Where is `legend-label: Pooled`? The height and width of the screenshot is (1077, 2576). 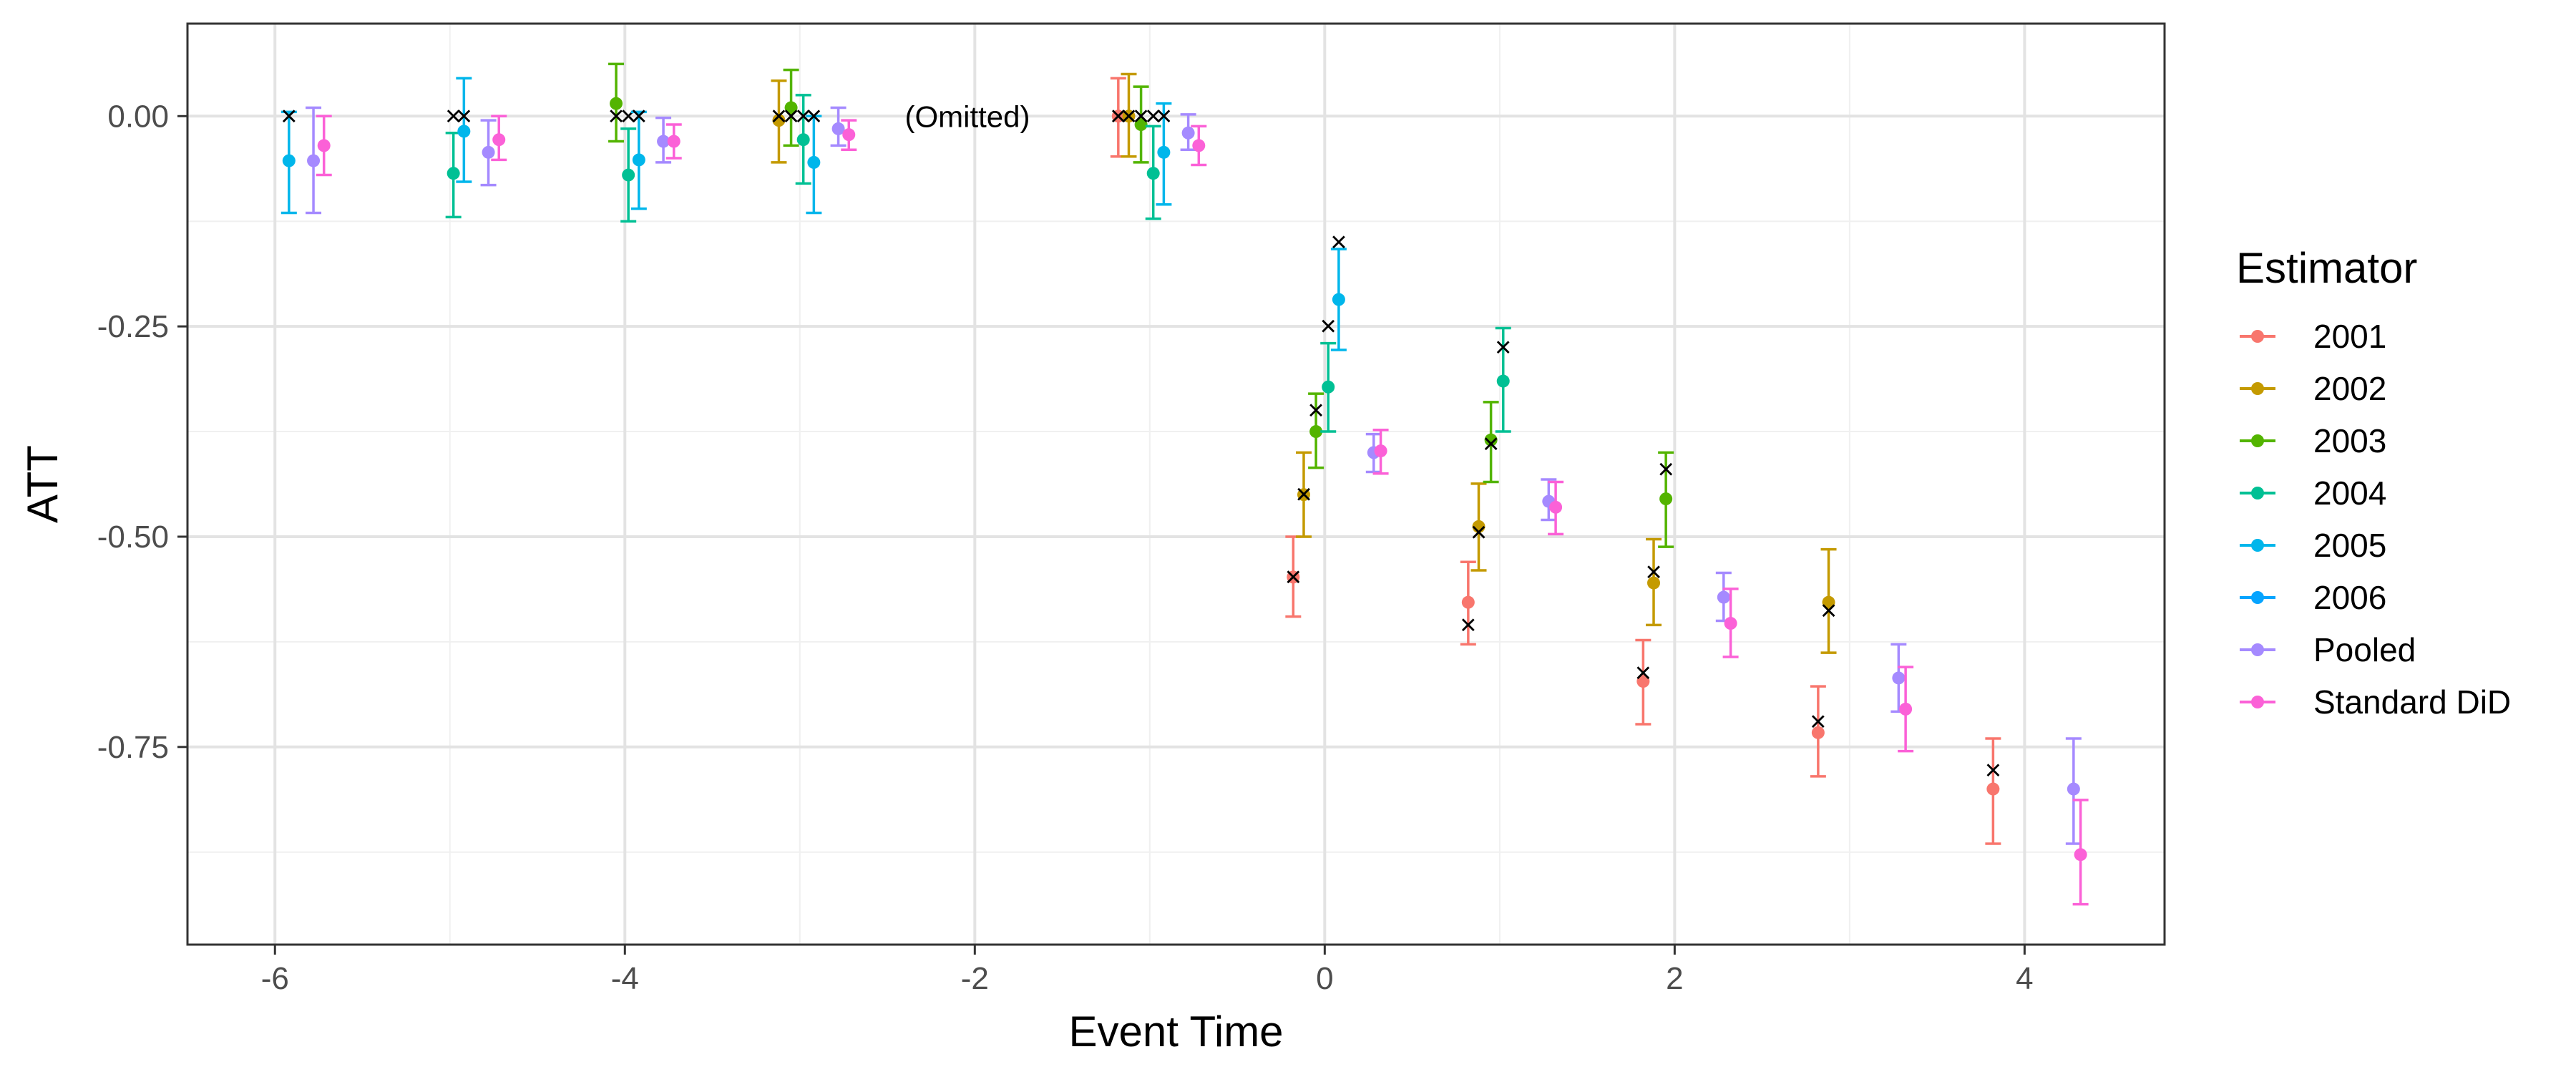
legend-label: Pooled is located at coordinates (2364, 649).